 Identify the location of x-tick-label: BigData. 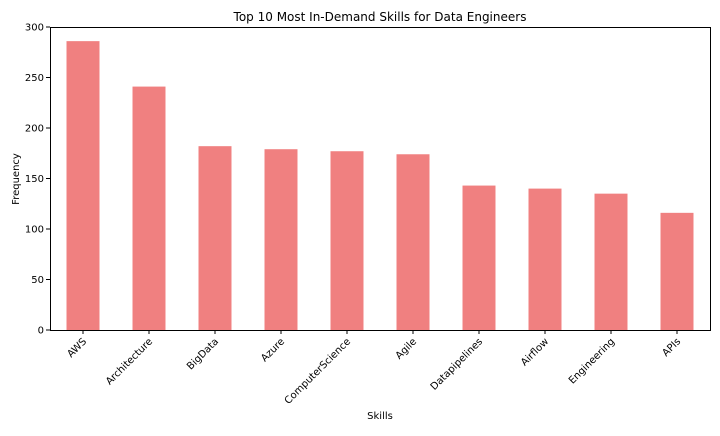
(203, 354).